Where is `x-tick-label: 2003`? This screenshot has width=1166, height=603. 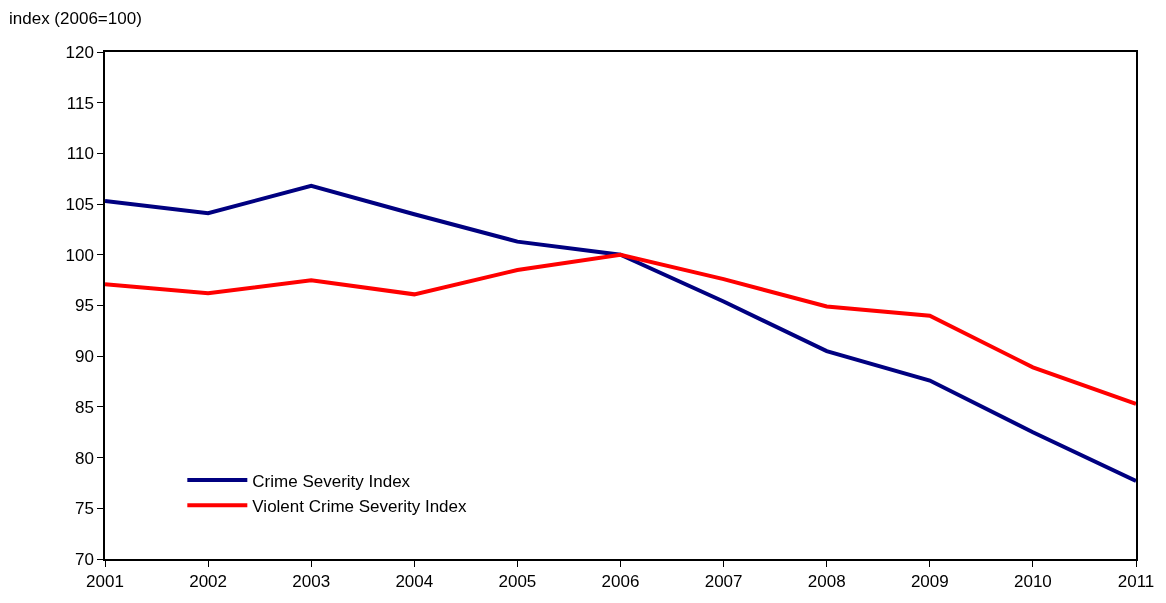
x-tick-label: 2003 is located at coordinates (311, 582).